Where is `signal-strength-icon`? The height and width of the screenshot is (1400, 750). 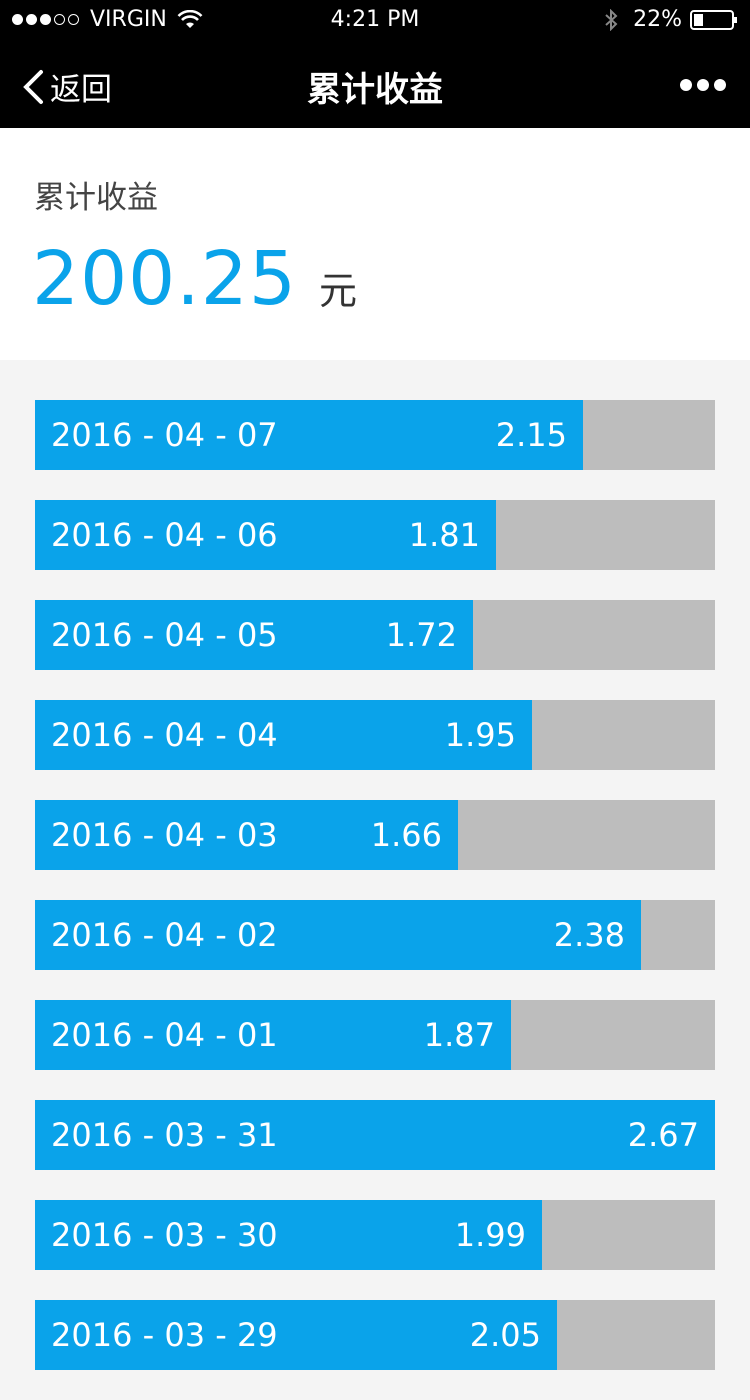
signal-strength-icon is located at coordinates (47, 19).